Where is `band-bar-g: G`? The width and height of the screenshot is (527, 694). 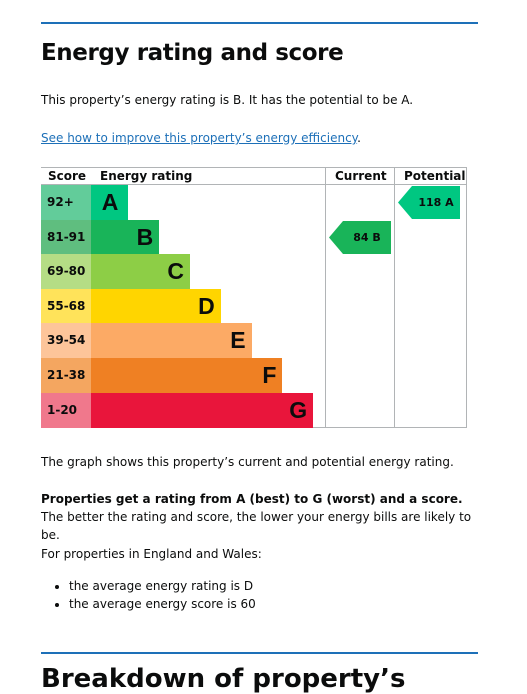
band-bar-g: G is located at coordinates (202, 410).